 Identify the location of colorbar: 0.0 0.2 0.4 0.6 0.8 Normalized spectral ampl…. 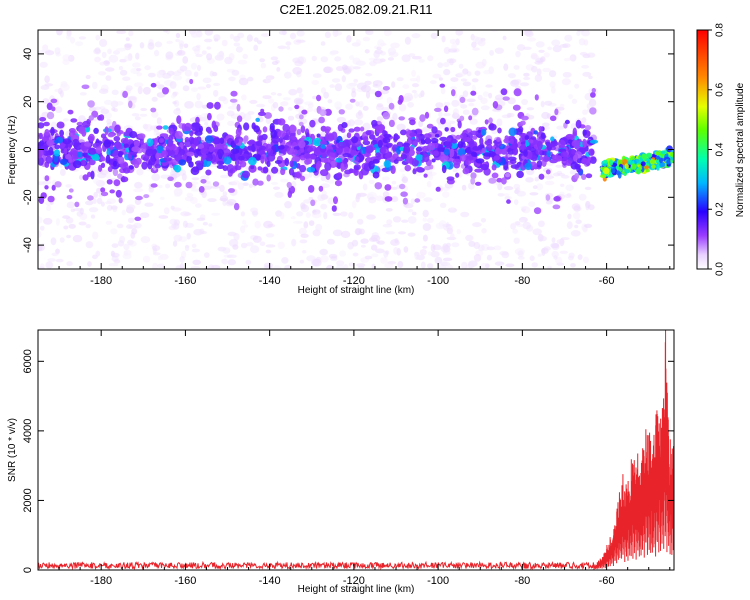
(721, 149).